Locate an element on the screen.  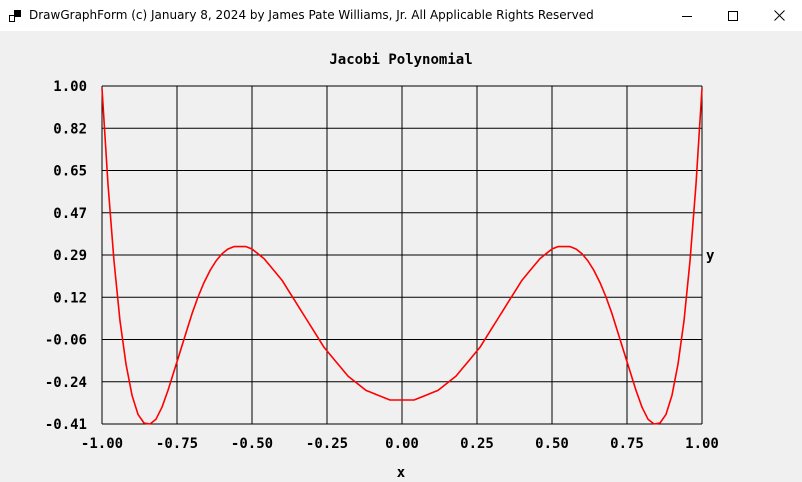
y-tick-label: 0.47 is located at coordinates (70, 214).